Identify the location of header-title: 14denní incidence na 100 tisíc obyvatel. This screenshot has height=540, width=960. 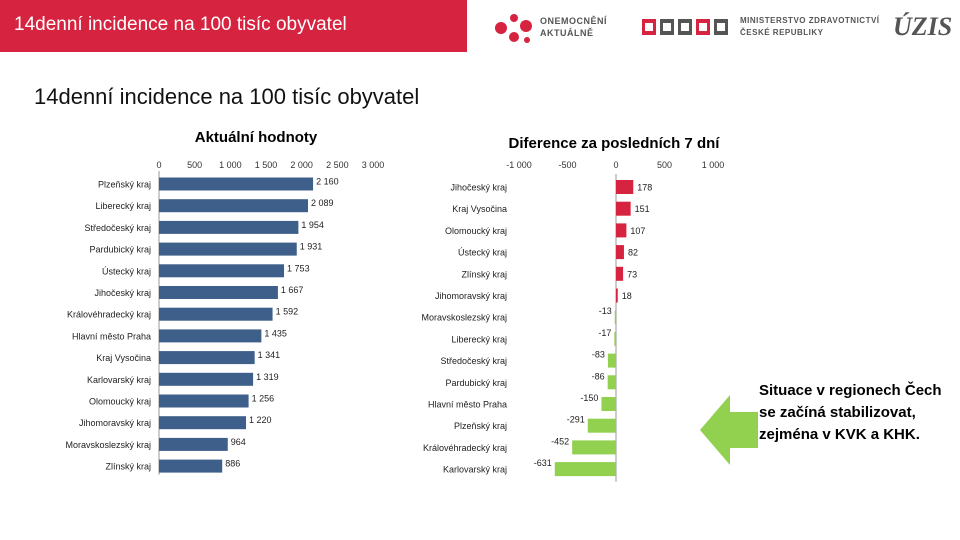
(180, 24).